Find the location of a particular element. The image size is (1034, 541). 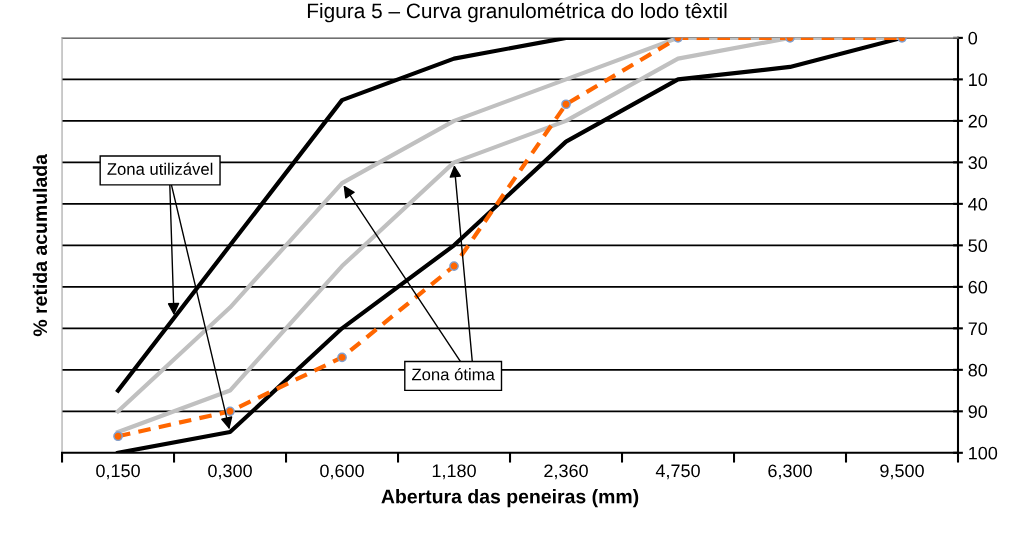

annotation: Zona ótima is located at coordinates (453, 374).